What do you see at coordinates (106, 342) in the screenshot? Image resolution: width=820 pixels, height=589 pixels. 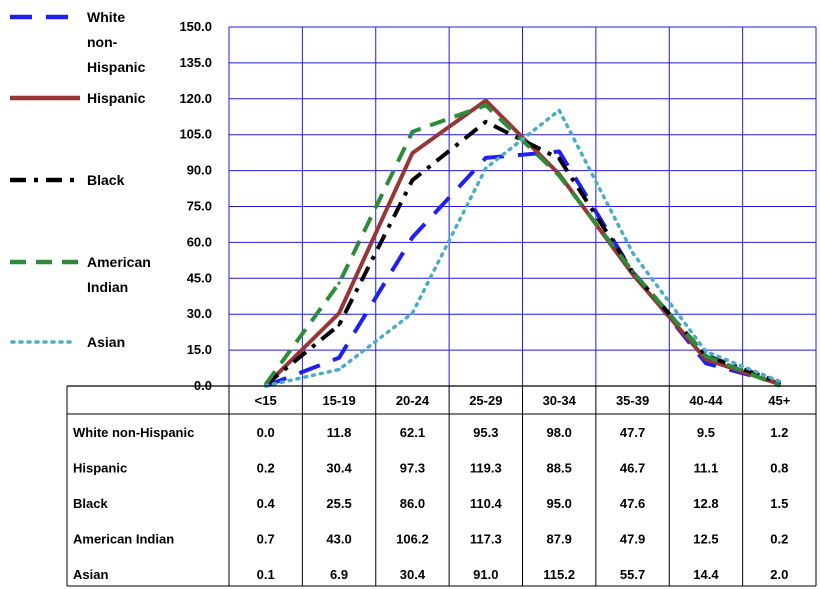 I see `legend-label-asian: Asian` at bounding box center [106, 342].